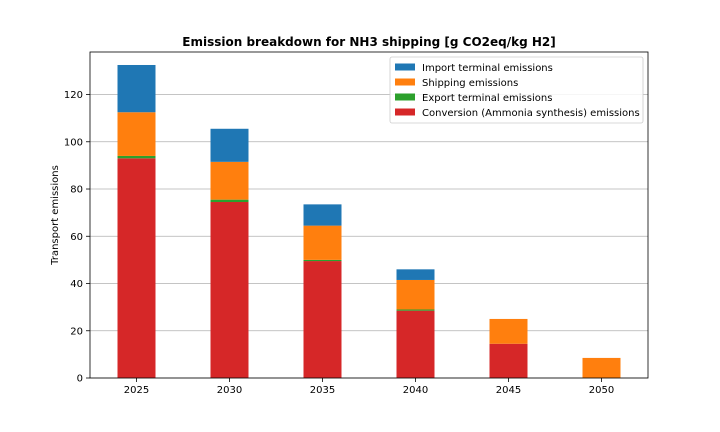 This screenshot has height=432, width=720. What do you see at coordinates (508, 390) in the screenshot?
I see `x-tick-label: 2045` at bounding box center [508, 390].